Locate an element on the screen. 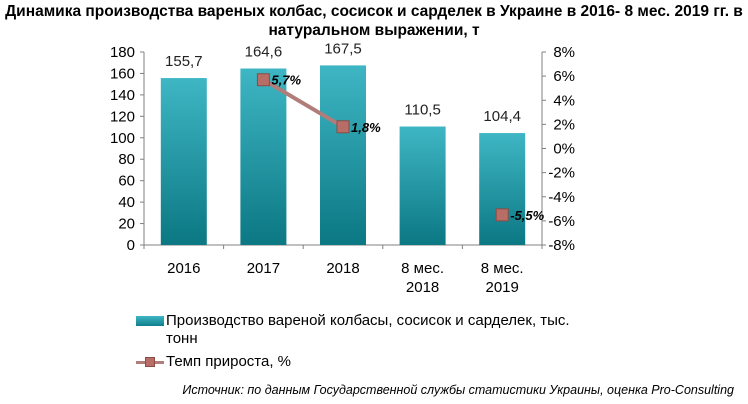 Image resolution: width=748 pixels, height=404 pixels. right-tick-label: 8% is located at coordinates (564, 52).